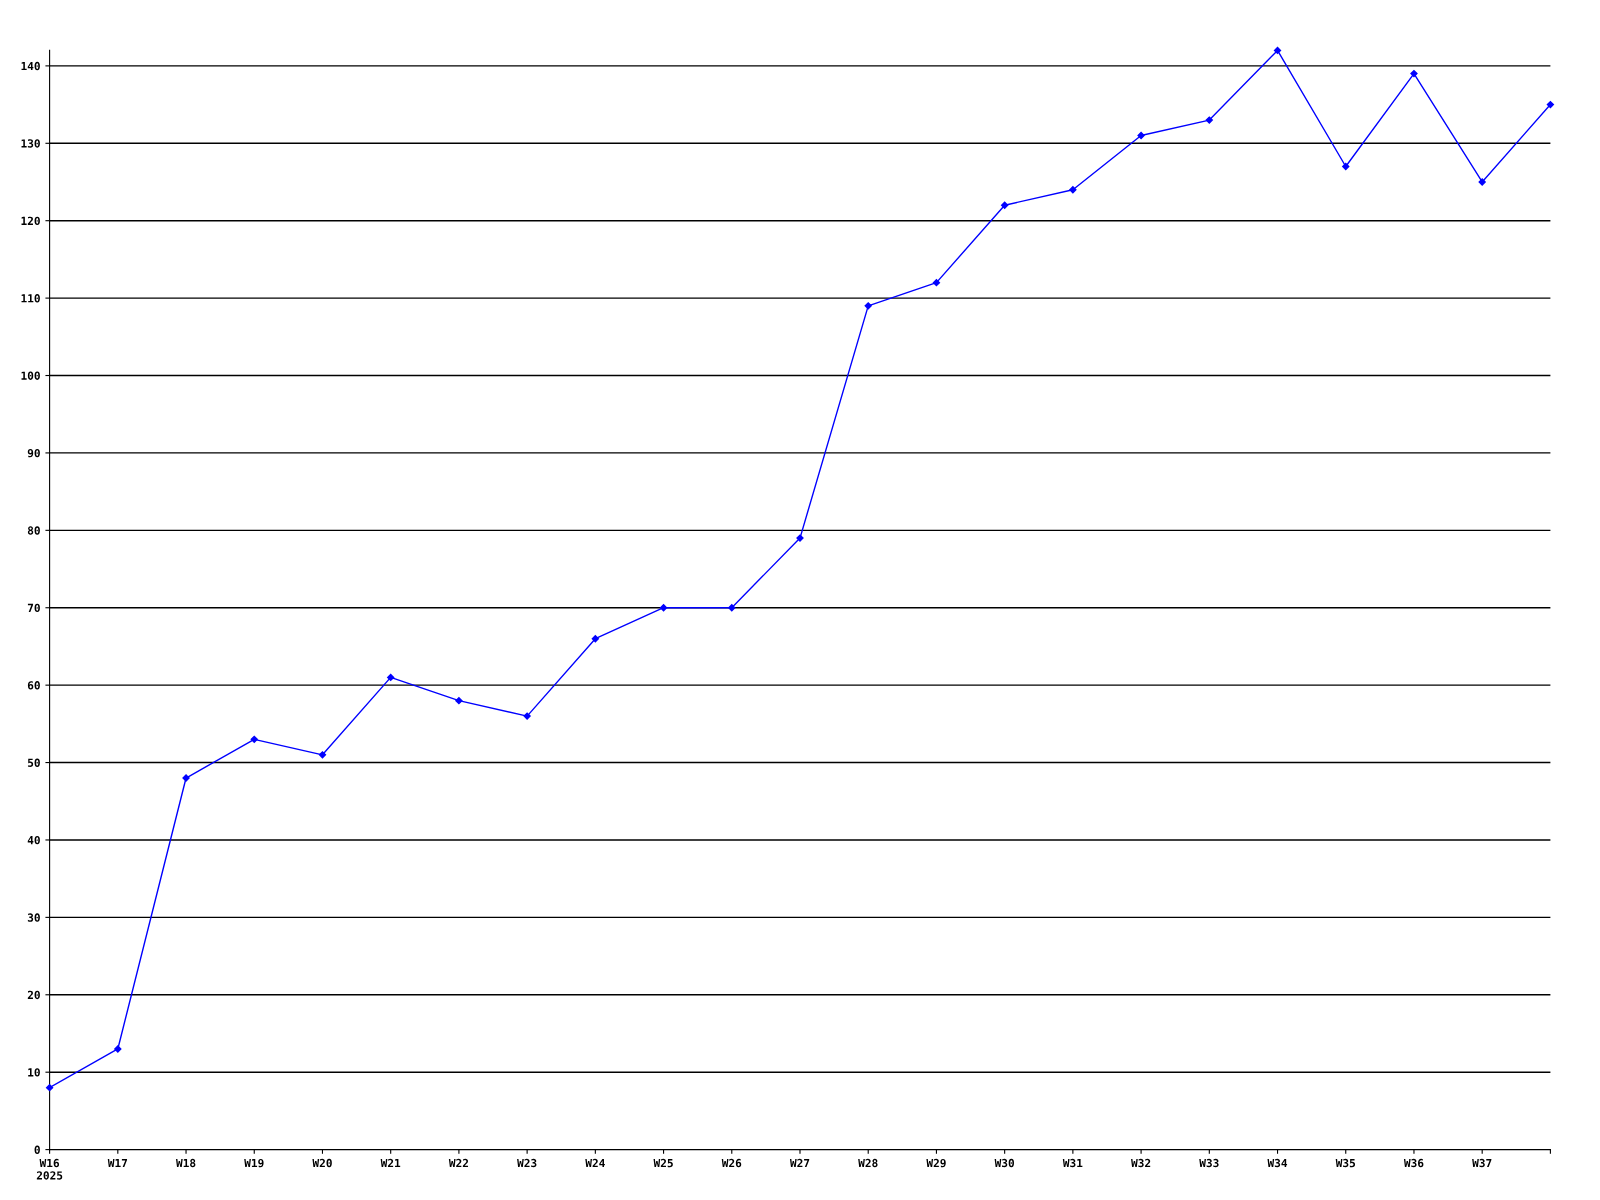 The image size is (1600, 1200). Describe the element at coordinates (37, 1149) in the screenshot. I see `y-tick-label: 0` at that location.